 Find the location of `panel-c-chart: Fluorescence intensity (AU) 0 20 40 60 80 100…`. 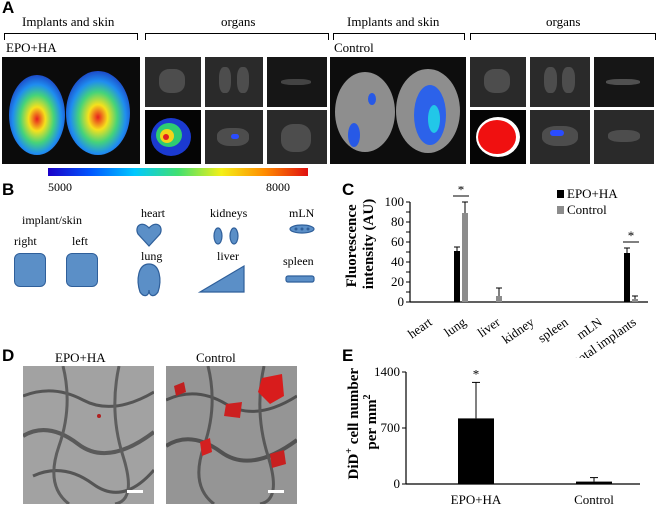

panel-c-chart: Fluorescence intensity (AU) 0 20 40 60 80 100… is located at coordinates (496, 247).